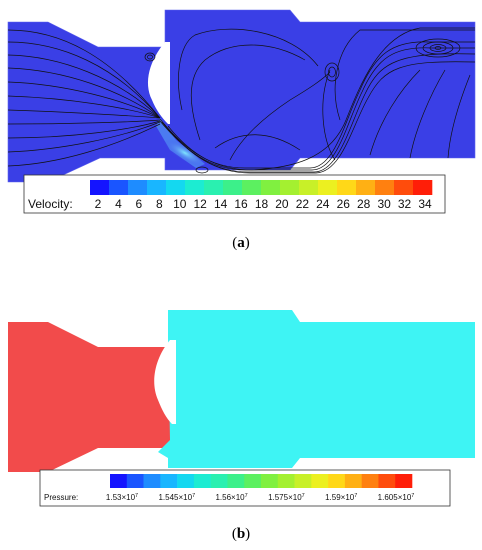 This screenshot has width=482, height=550. Describe the element at coordinates (231, 497) in the screenshot. I see `pressure-tick-label: 1.56×107` at that location.